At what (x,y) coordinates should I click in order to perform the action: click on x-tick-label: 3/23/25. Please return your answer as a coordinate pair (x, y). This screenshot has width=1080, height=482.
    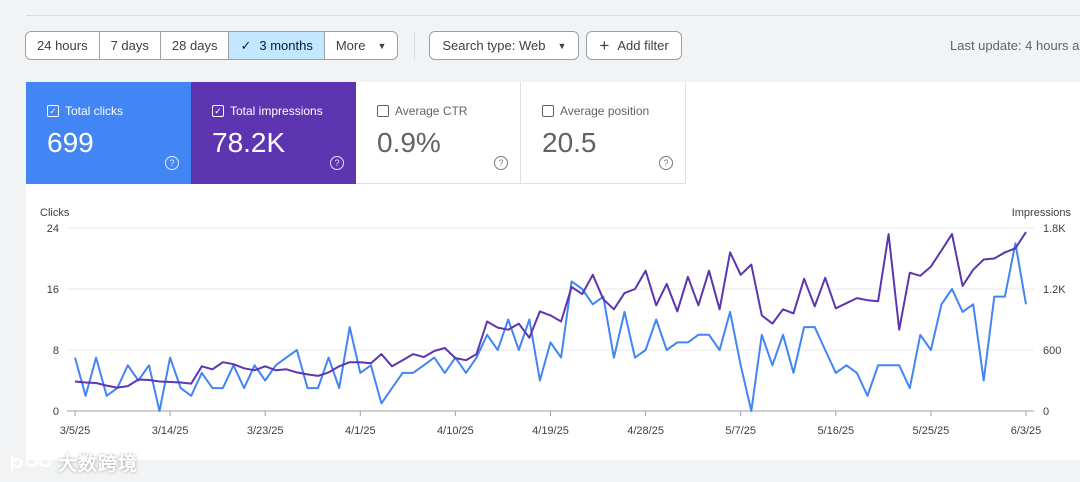
    Looking at the image, I should click on (265, 431).